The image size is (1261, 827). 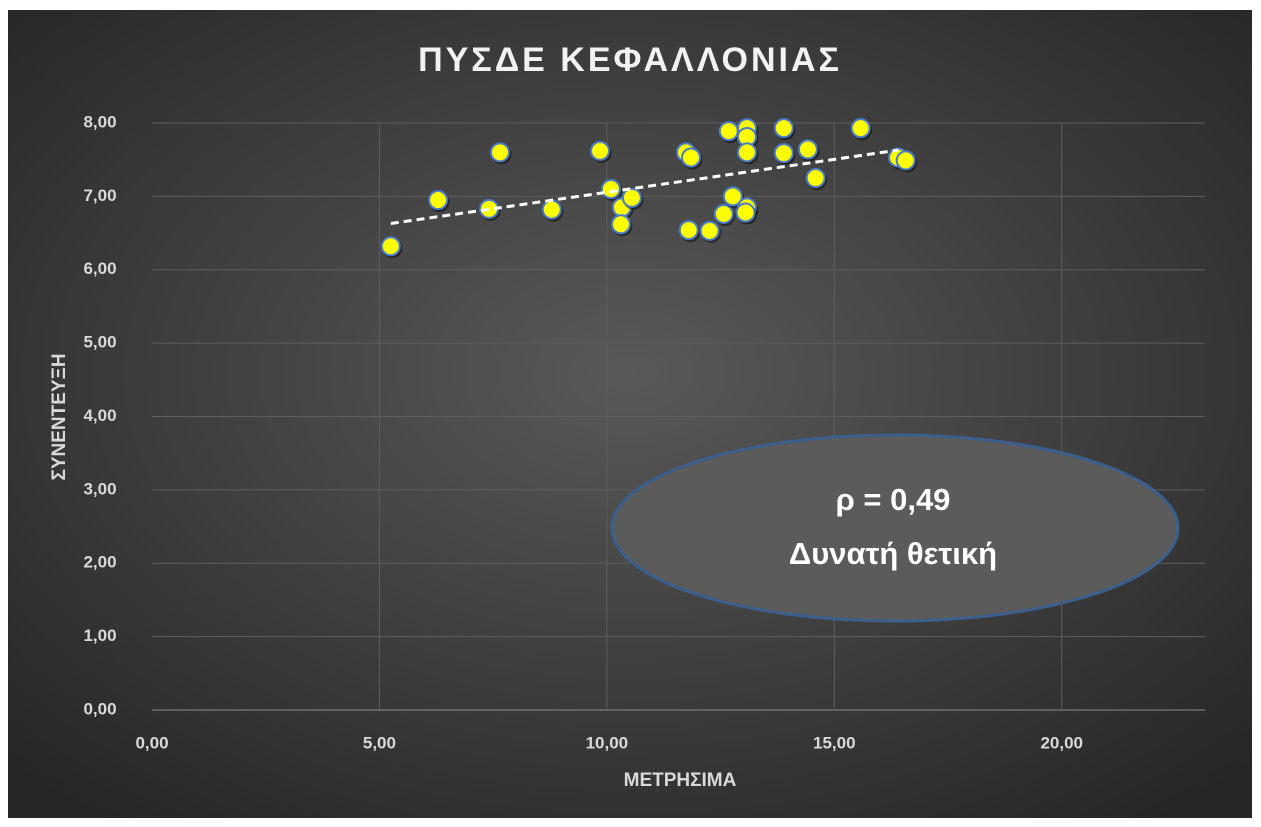 I want to click on x-axis-label: ΜΕΤΡΗΣΙΜΑ, so click(x=680, y=780).